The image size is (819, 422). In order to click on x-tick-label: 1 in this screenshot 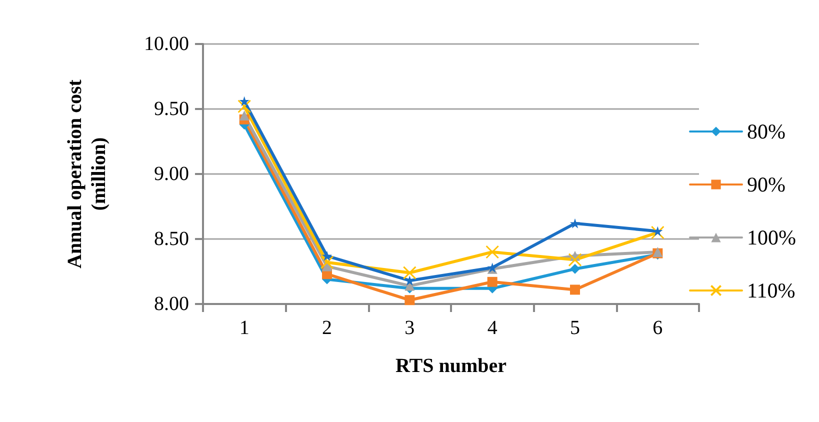, I will do `click(244, 328)`.